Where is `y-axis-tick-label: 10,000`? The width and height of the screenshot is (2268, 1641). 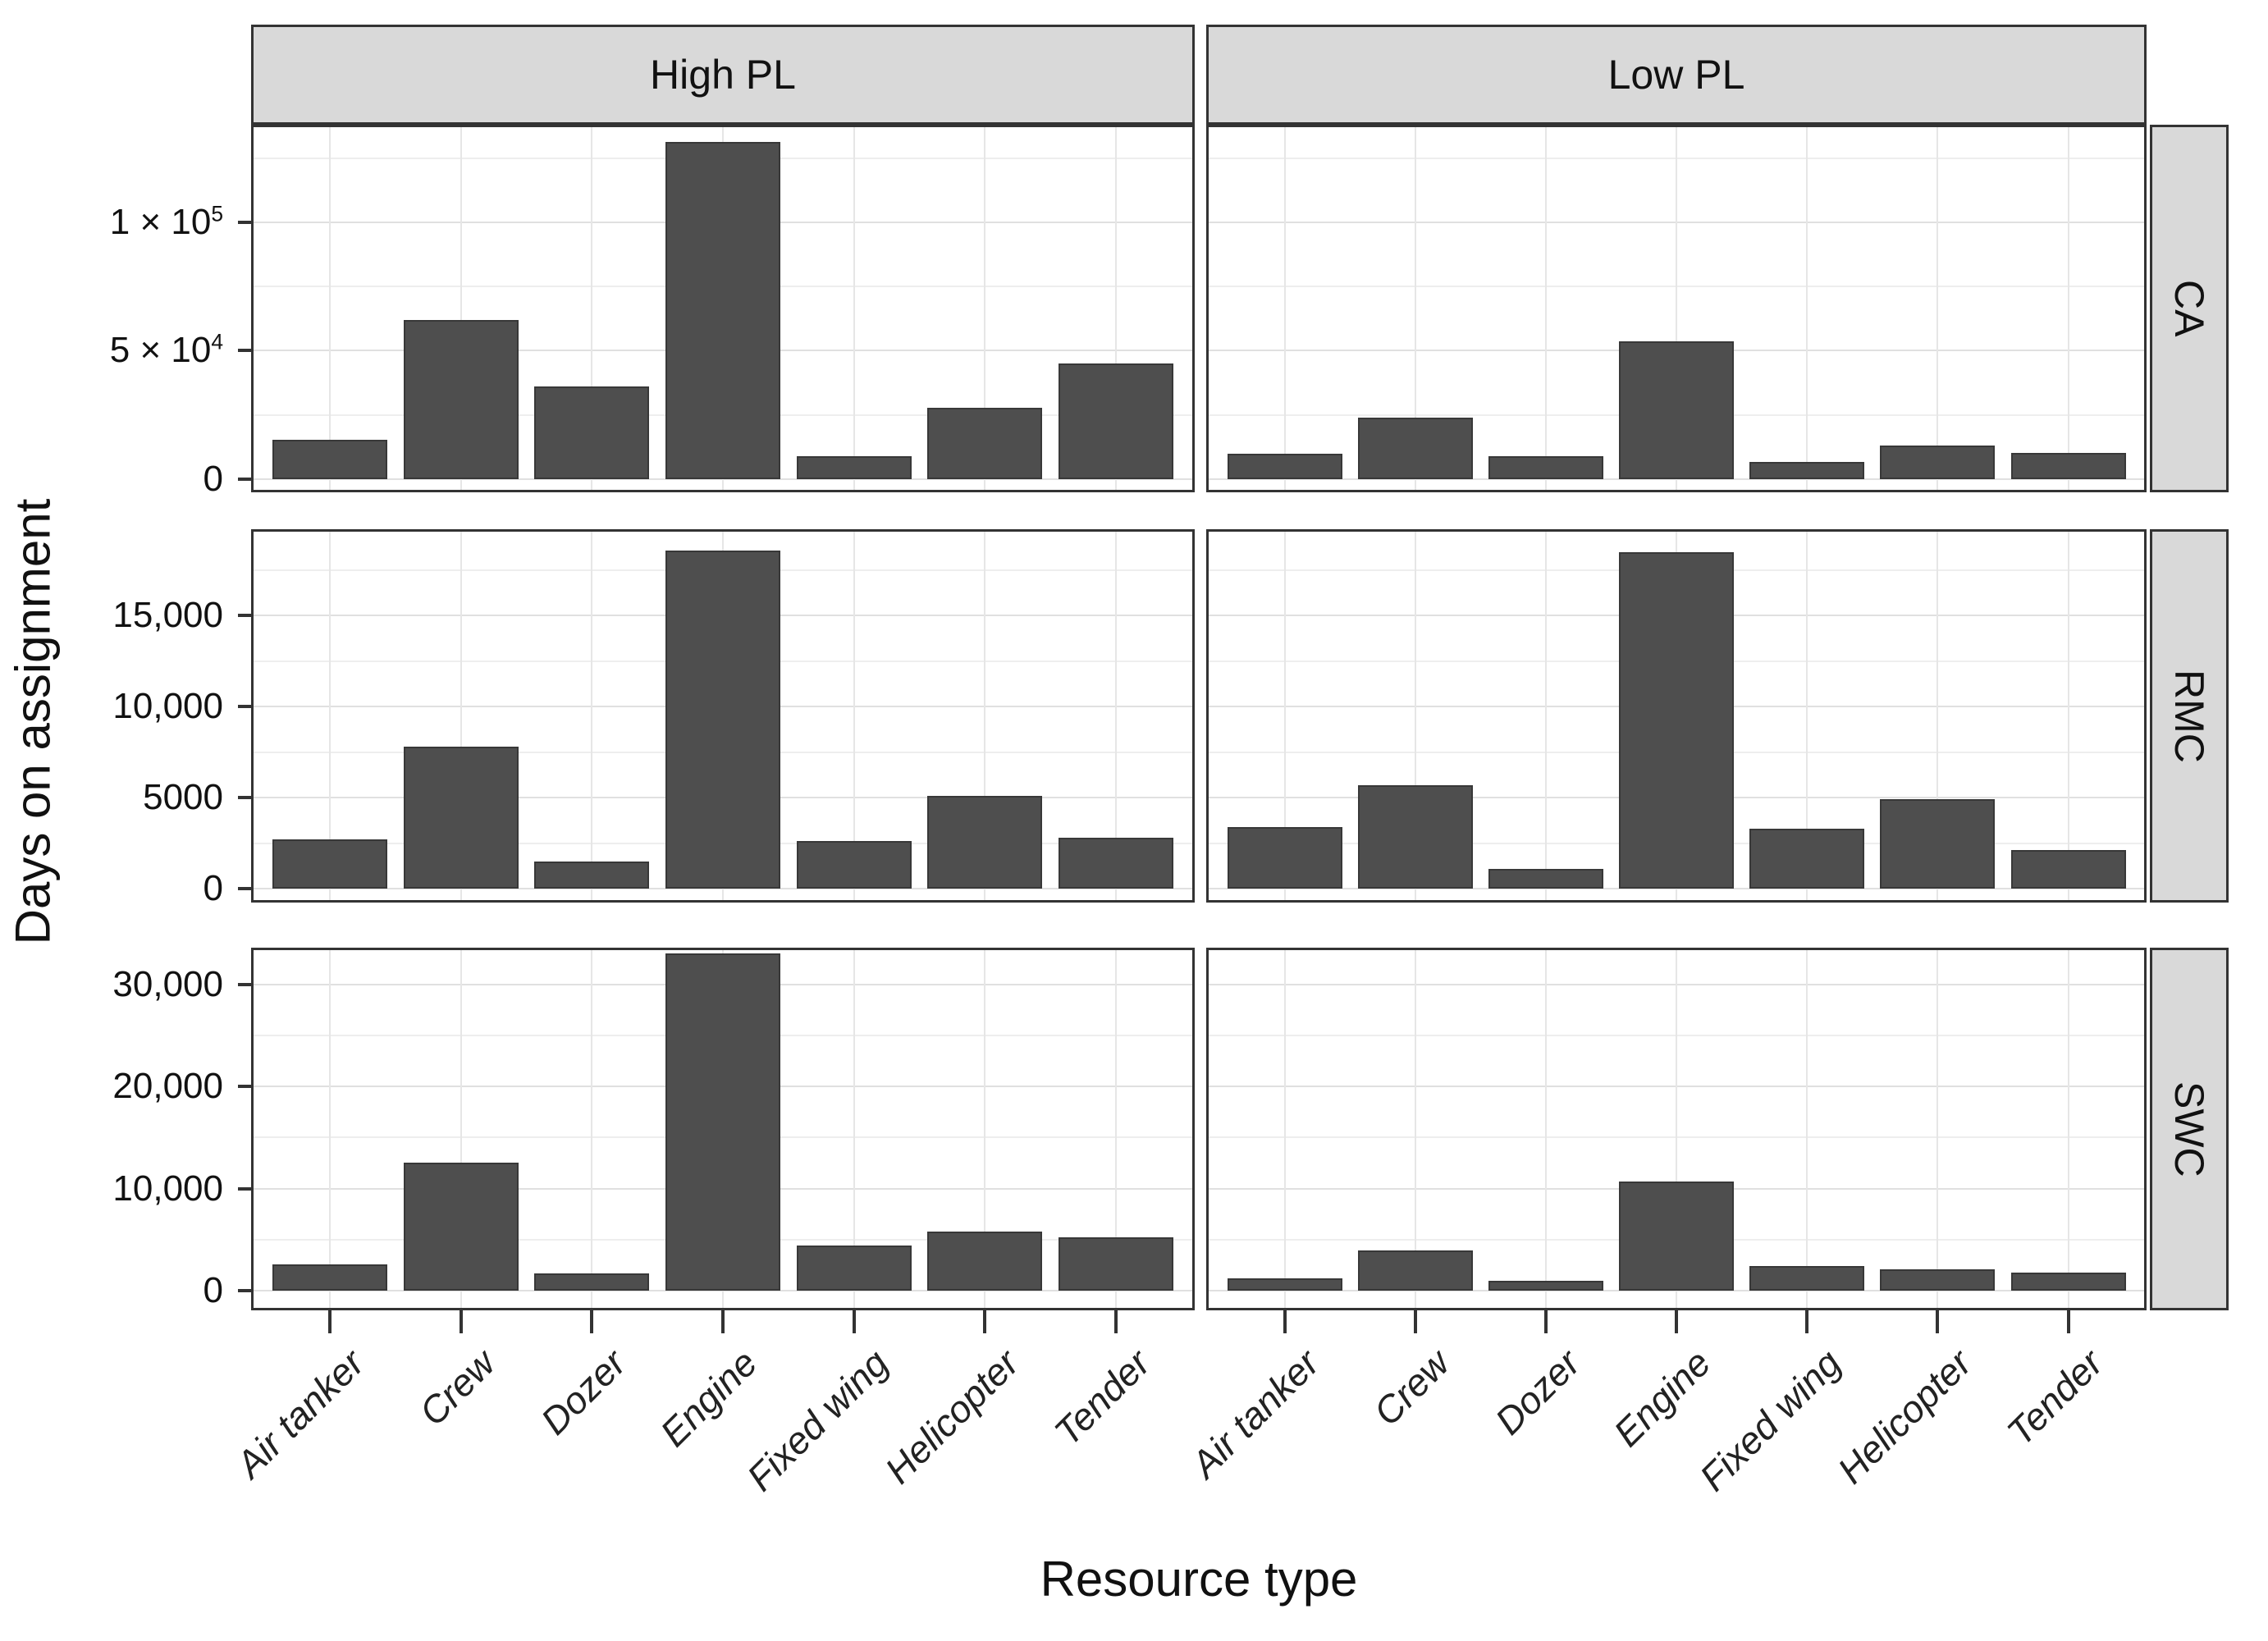
y-axis-tick-label: 10,000 is located at coordinates (168, 706).